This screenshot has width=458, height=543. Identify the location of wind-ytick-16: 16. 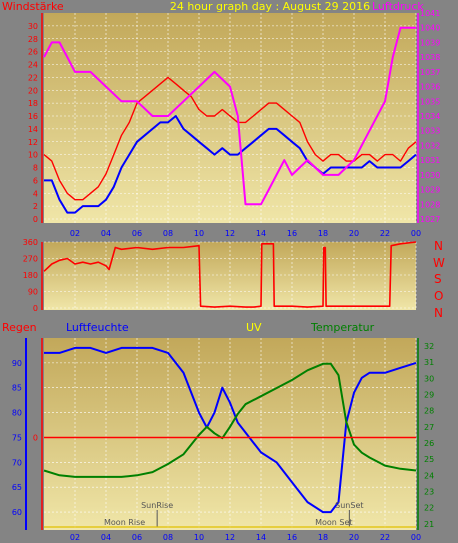
(33, 116).